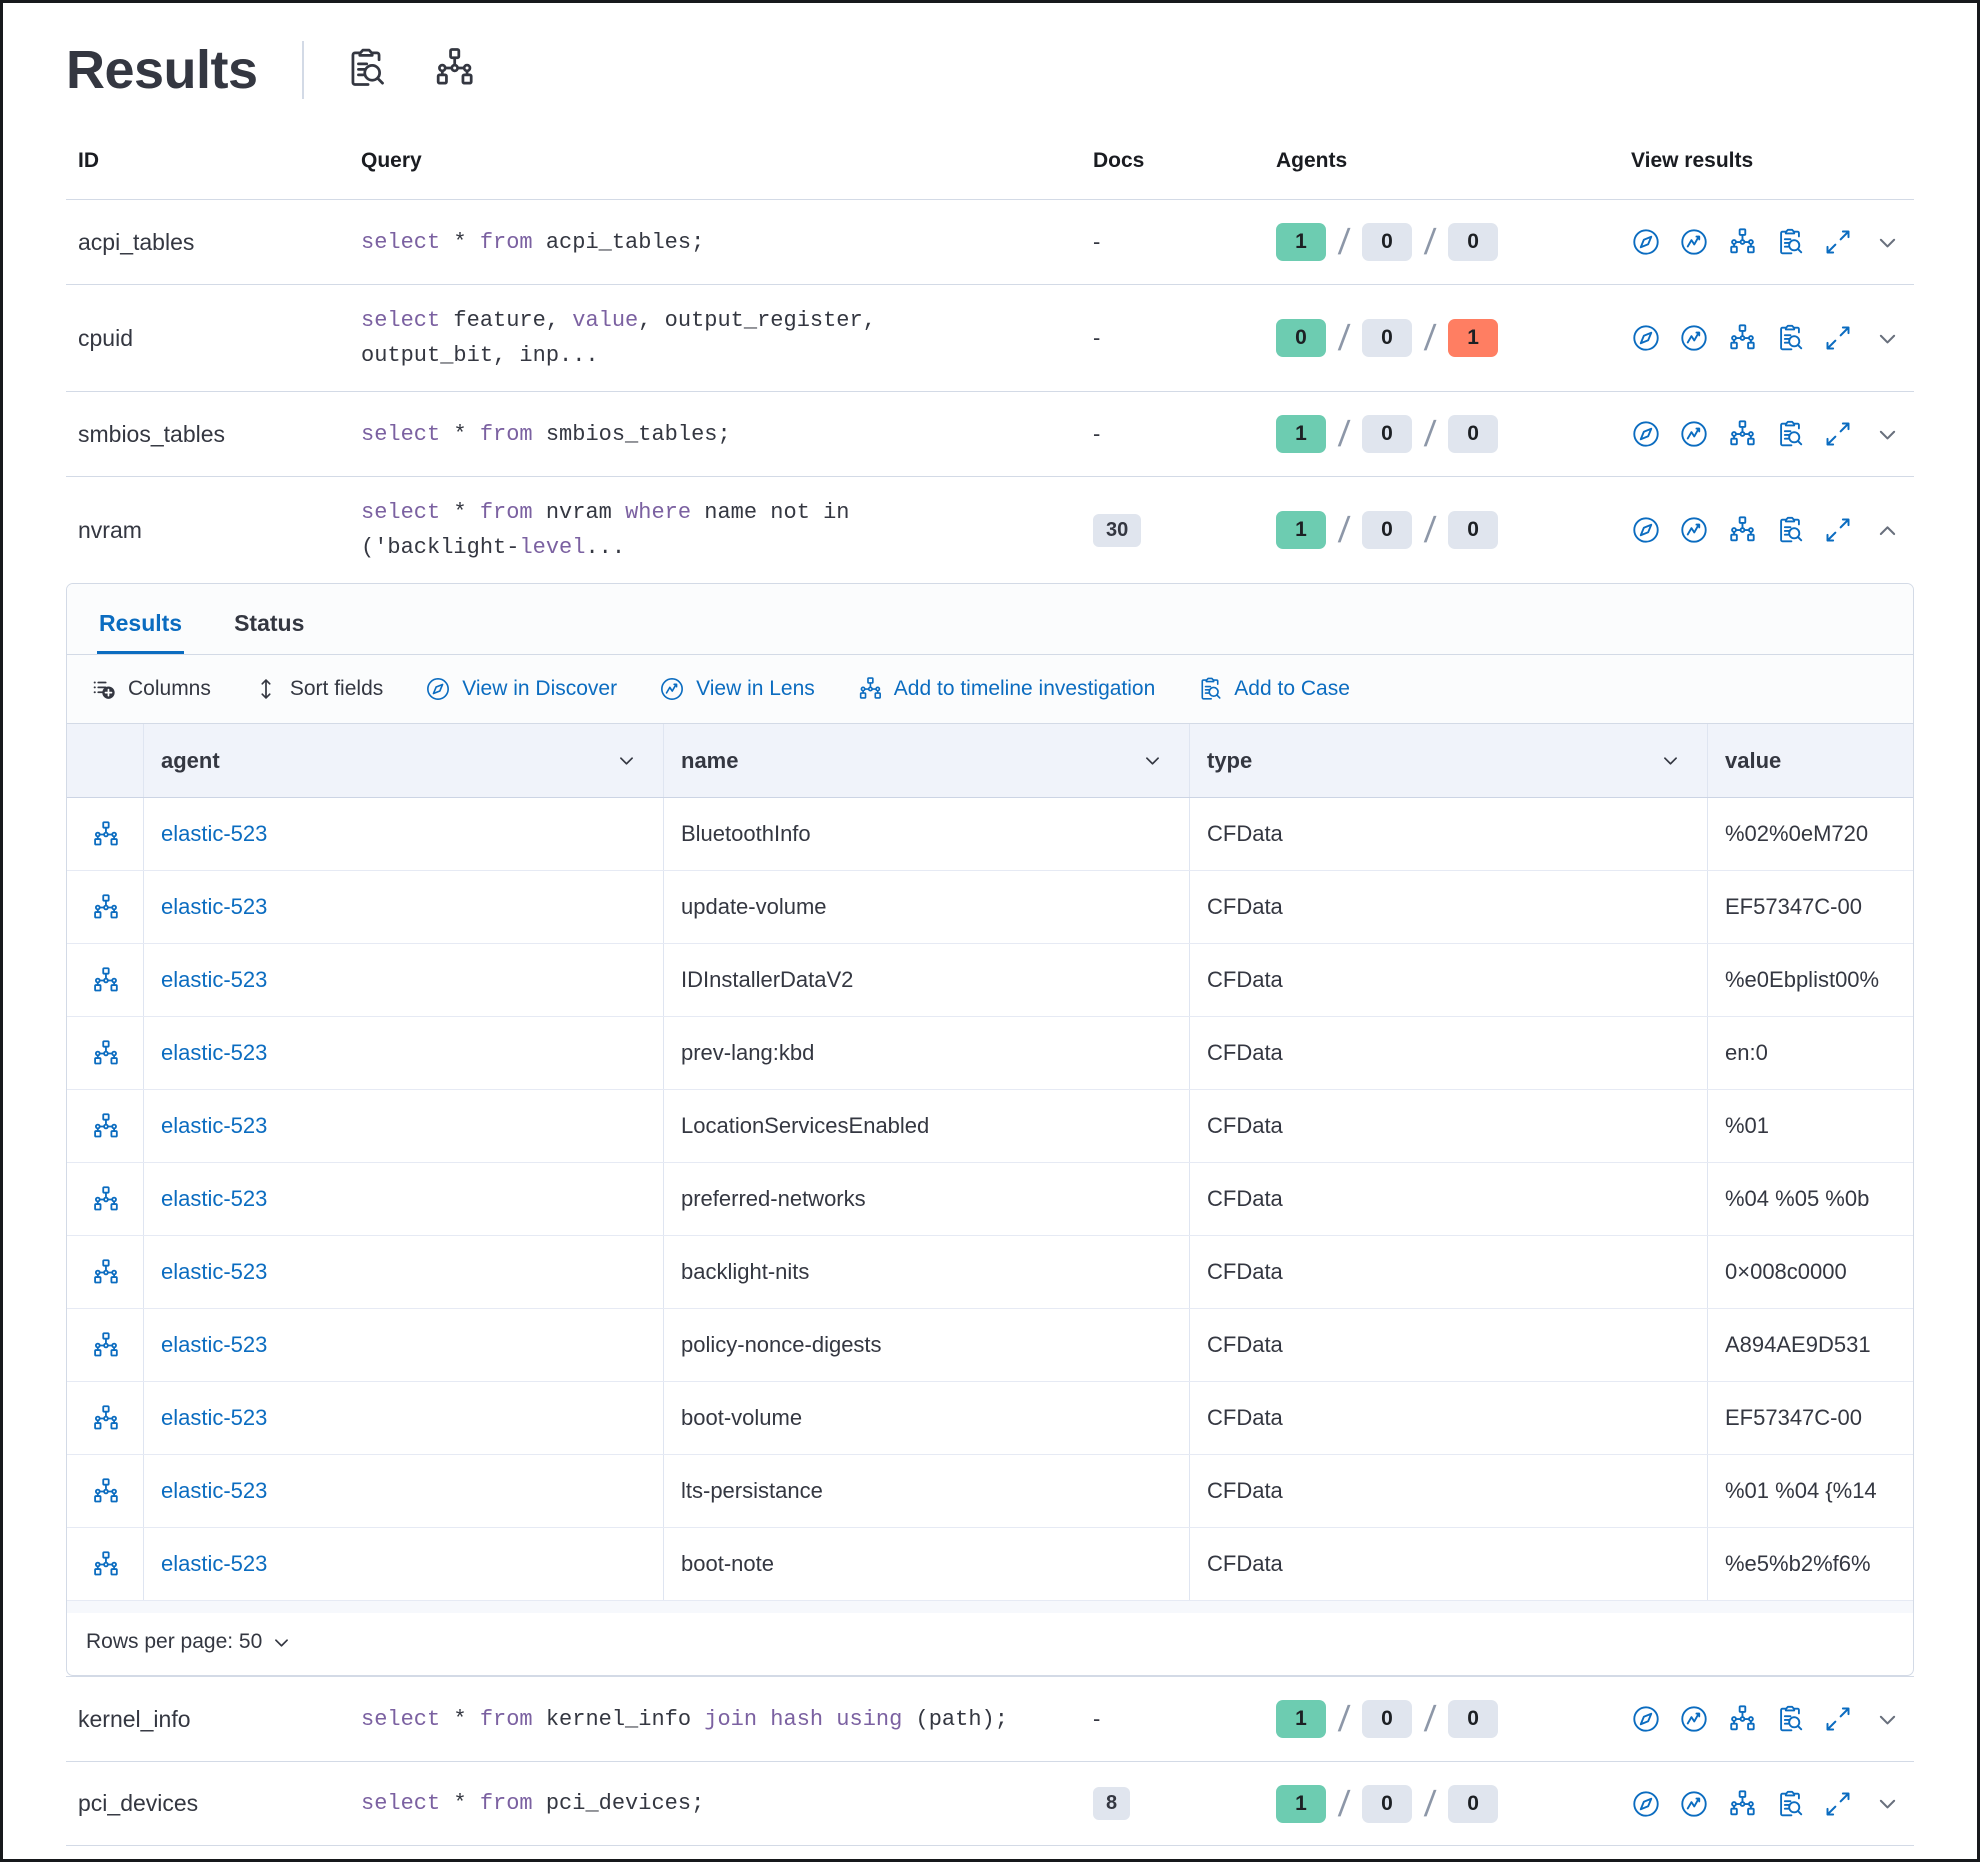 This screenshot has height=1862, width=1980. I want to click on grid-header: agent name type value, so click(990, 761).